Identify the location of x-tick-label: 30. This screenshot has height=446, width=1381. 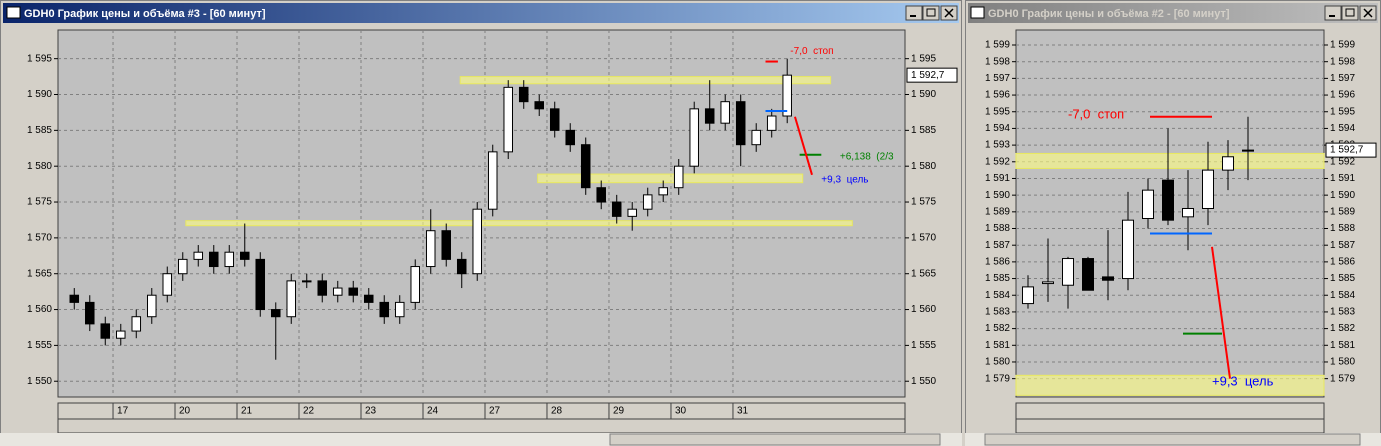
(681, 411).